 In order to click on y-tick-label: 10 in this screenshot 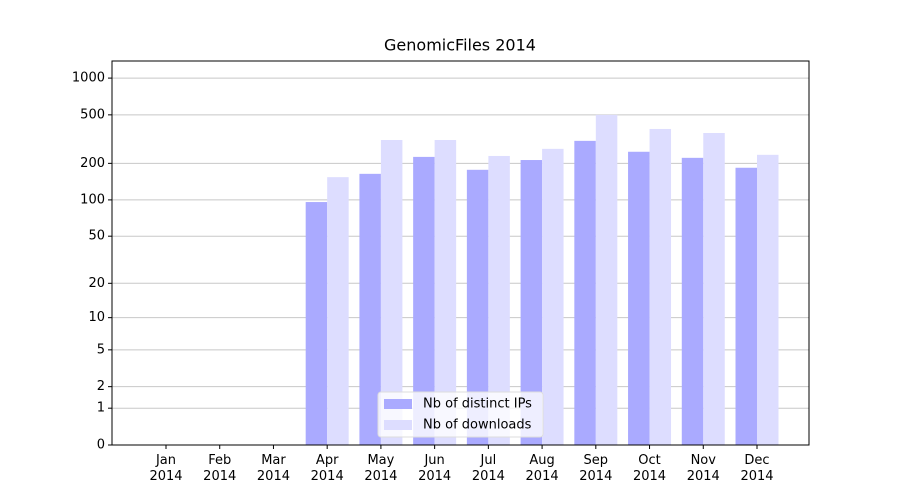, I will do `click(96, 317)`.